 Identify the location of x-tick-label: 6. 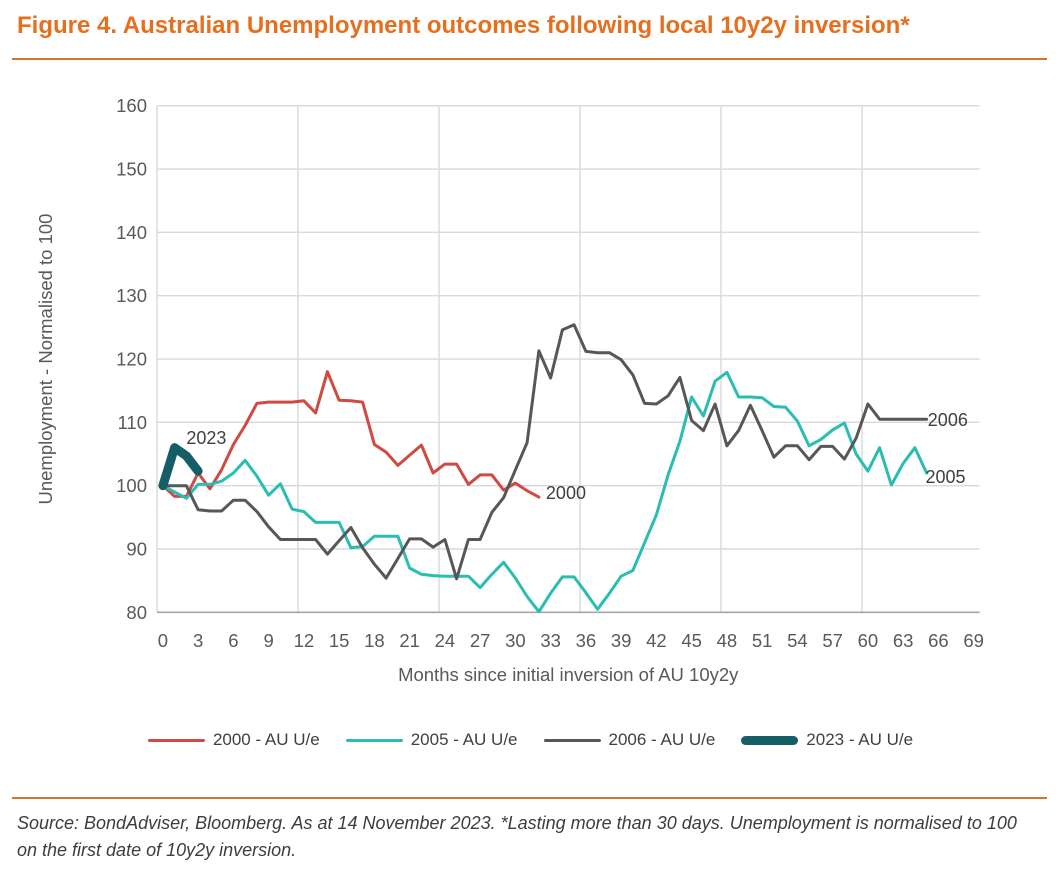
(233, 640).